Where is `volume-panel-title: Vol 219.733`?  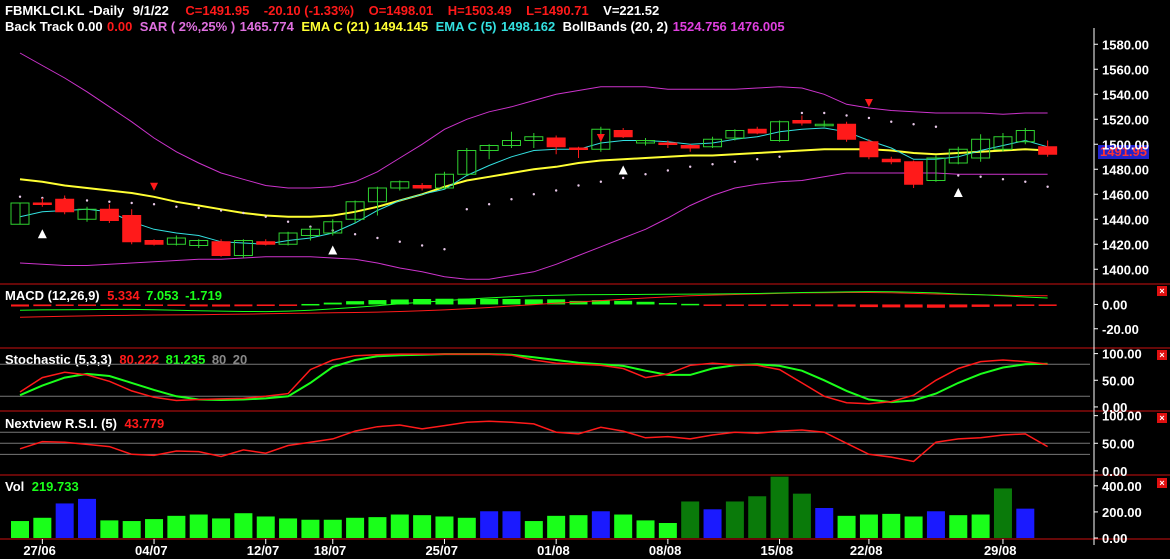 volume-panel-title: Vol 219.733 is located at coordinates (42, 487).